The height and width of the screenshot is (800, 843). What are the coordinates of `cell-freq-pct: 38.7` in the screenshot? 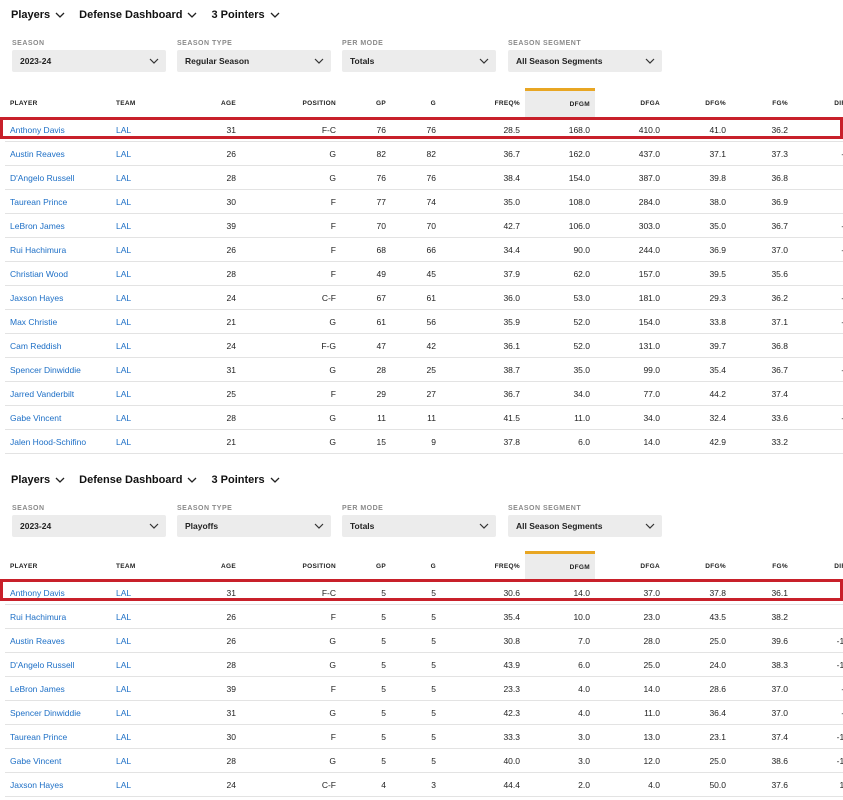 It's located at (483, 369).